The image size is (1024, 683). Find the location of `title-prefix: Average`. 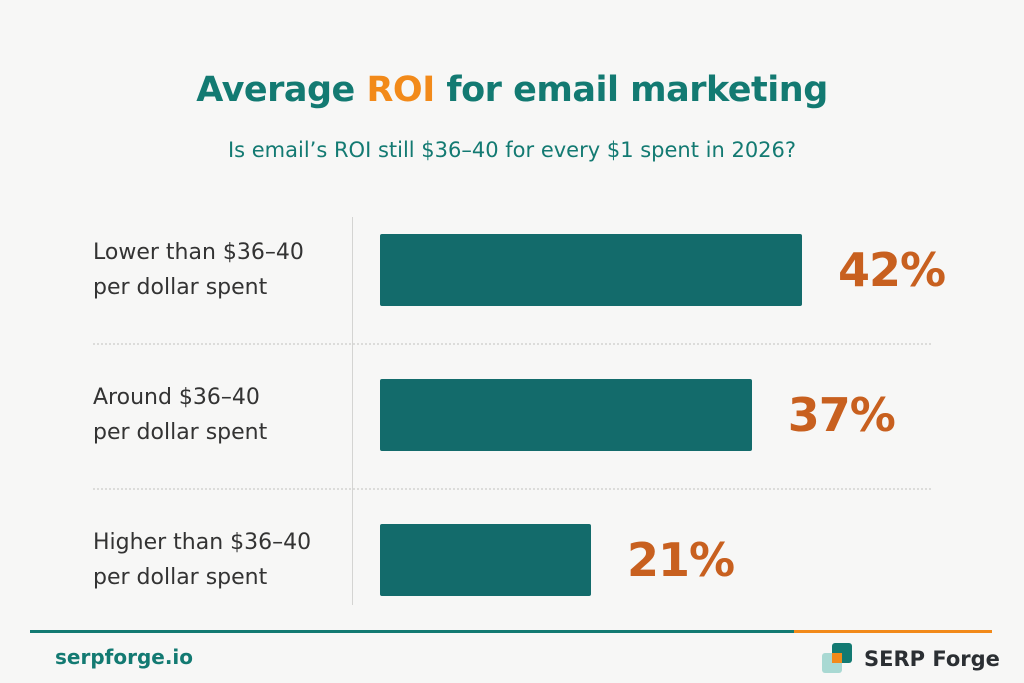

title-prefix: Average is located at coordinates (281, 90).